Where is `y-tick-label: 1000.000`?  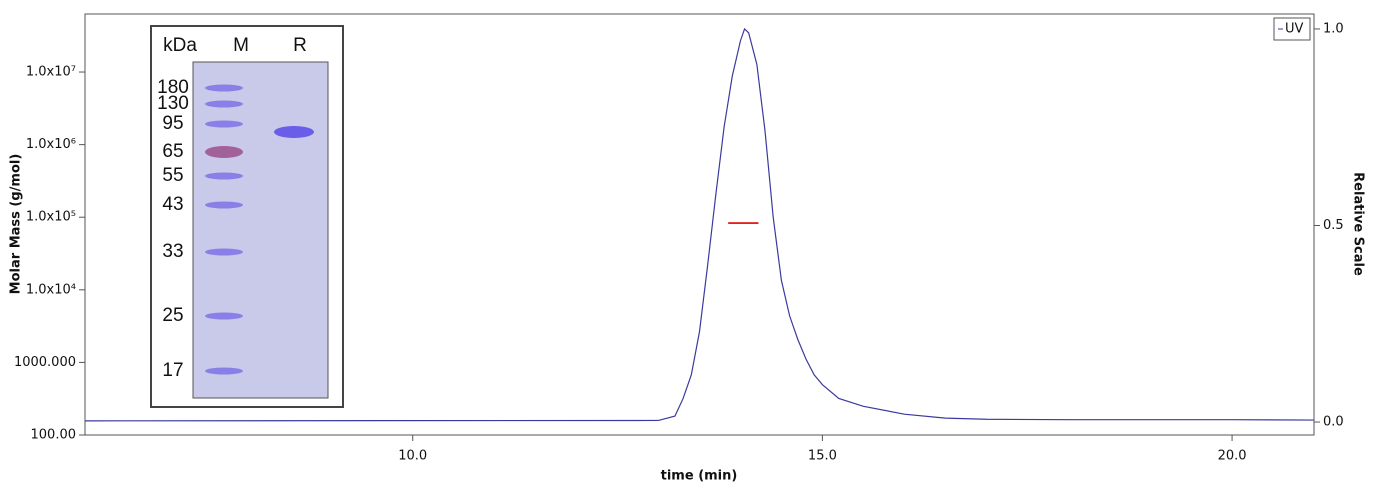
y-tick-label: 1000.000 is located at coordinates (45, 362).